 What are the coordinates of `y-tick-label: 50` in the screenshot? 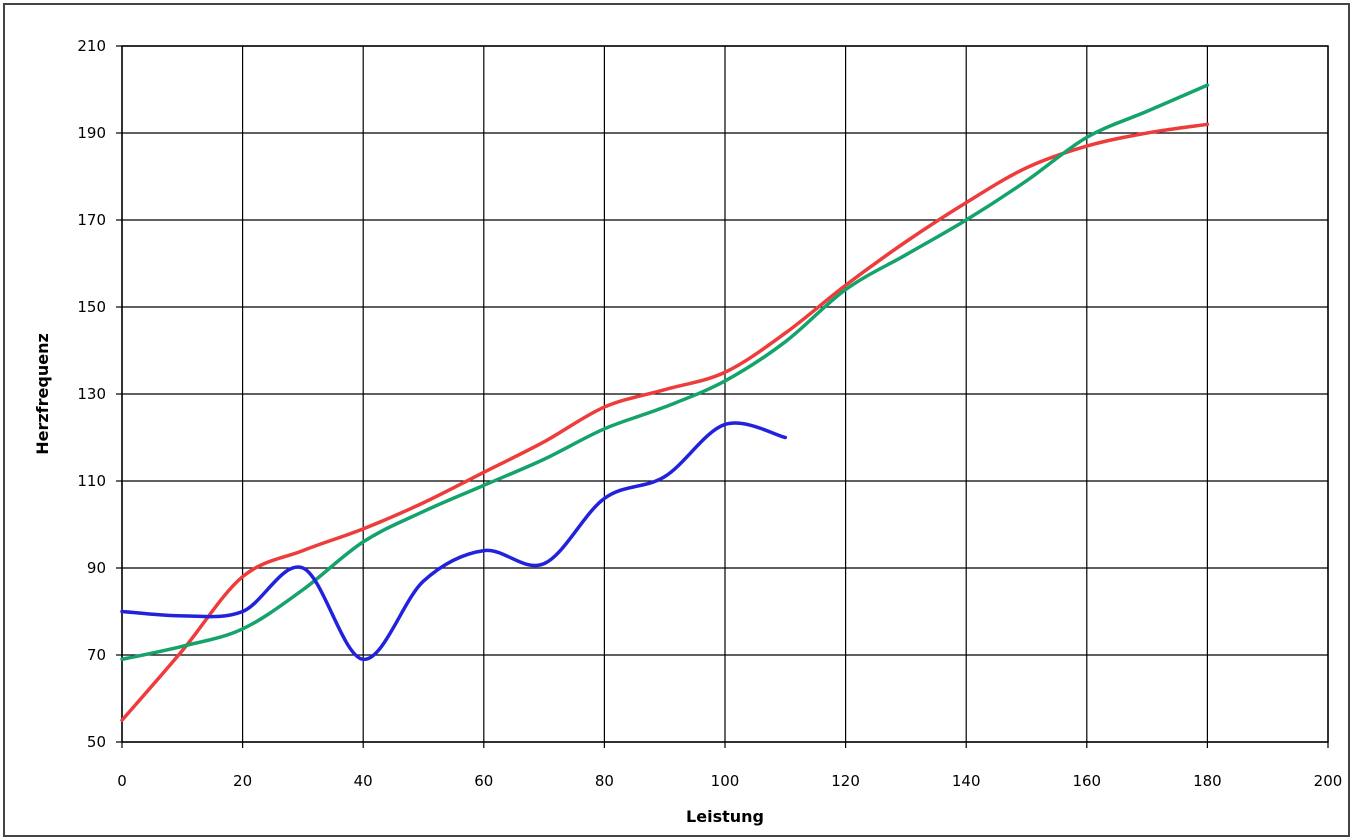 It's located at (96, 742).